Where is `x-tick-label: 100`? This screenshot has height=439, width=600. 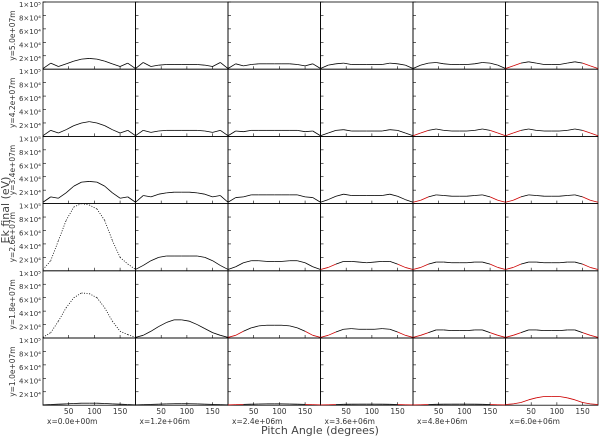
x-tick-label: 100 is located at coordinates (464, 411).